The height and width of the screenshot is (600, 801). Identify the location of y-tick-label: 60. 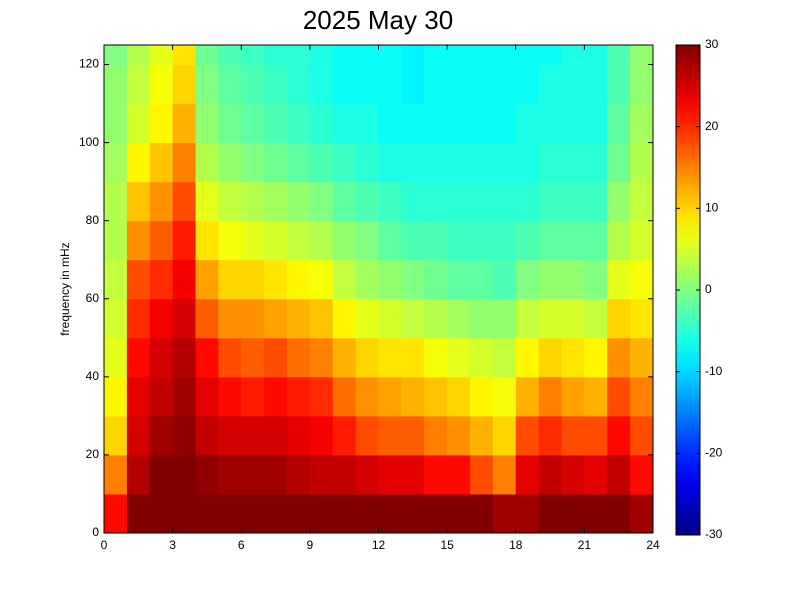
(93, 298).